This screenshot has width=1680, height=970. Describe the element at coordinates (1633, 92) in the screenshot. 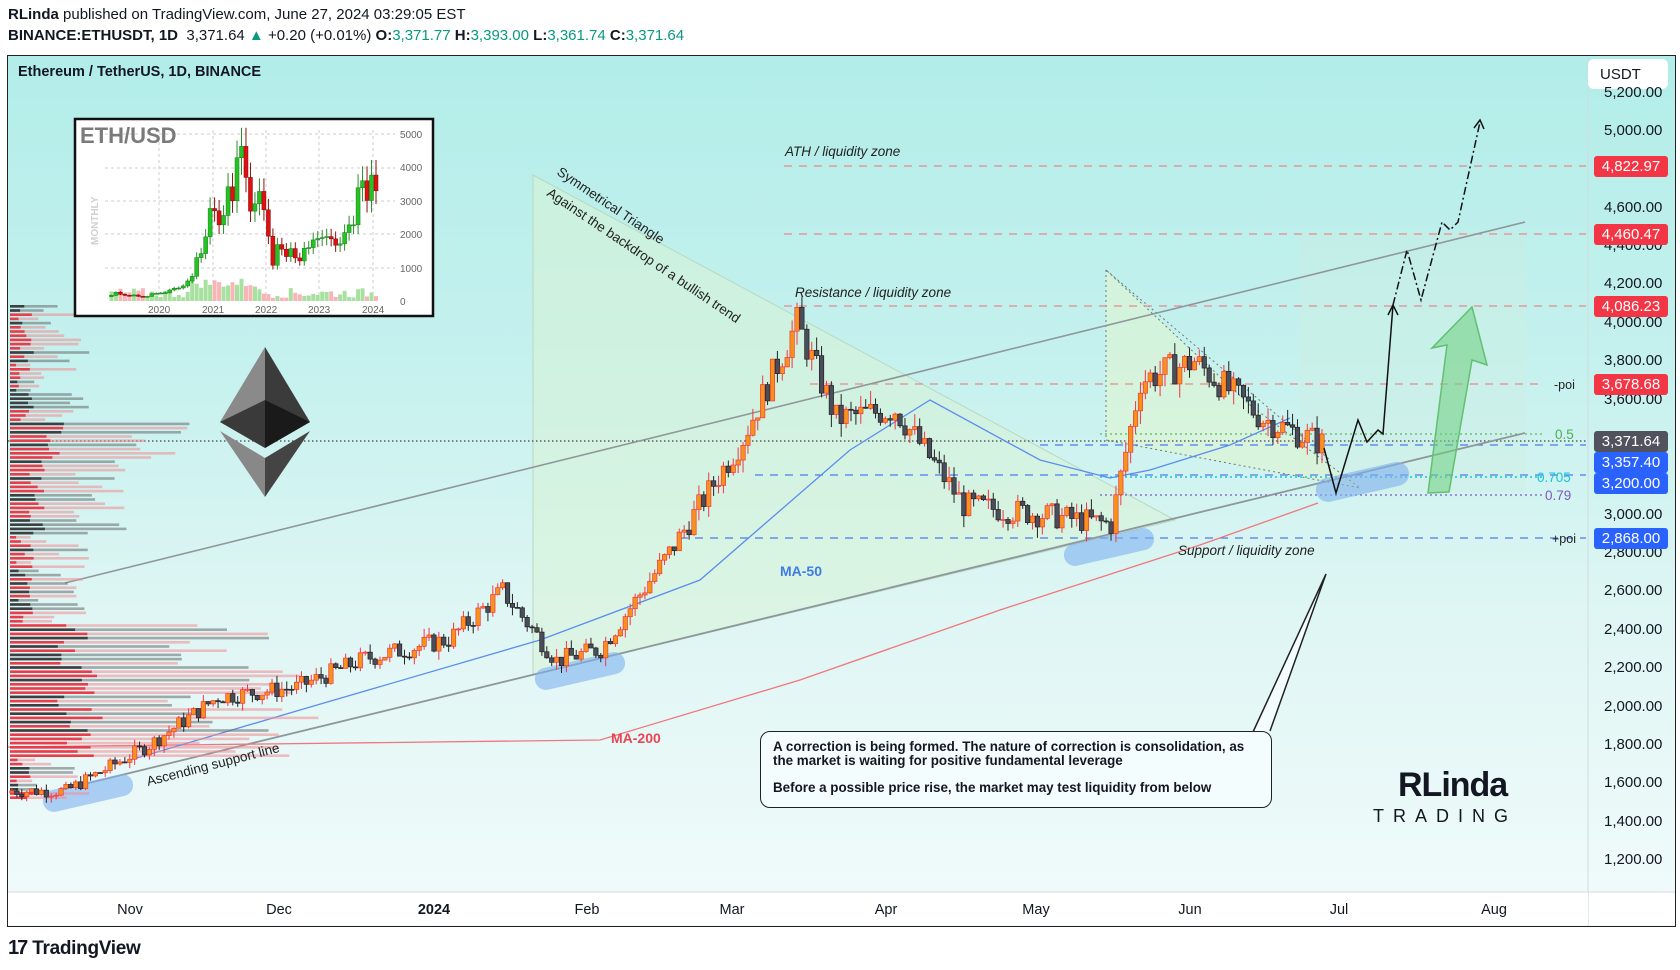

I see `price-tick: 5,200.00` at that location.